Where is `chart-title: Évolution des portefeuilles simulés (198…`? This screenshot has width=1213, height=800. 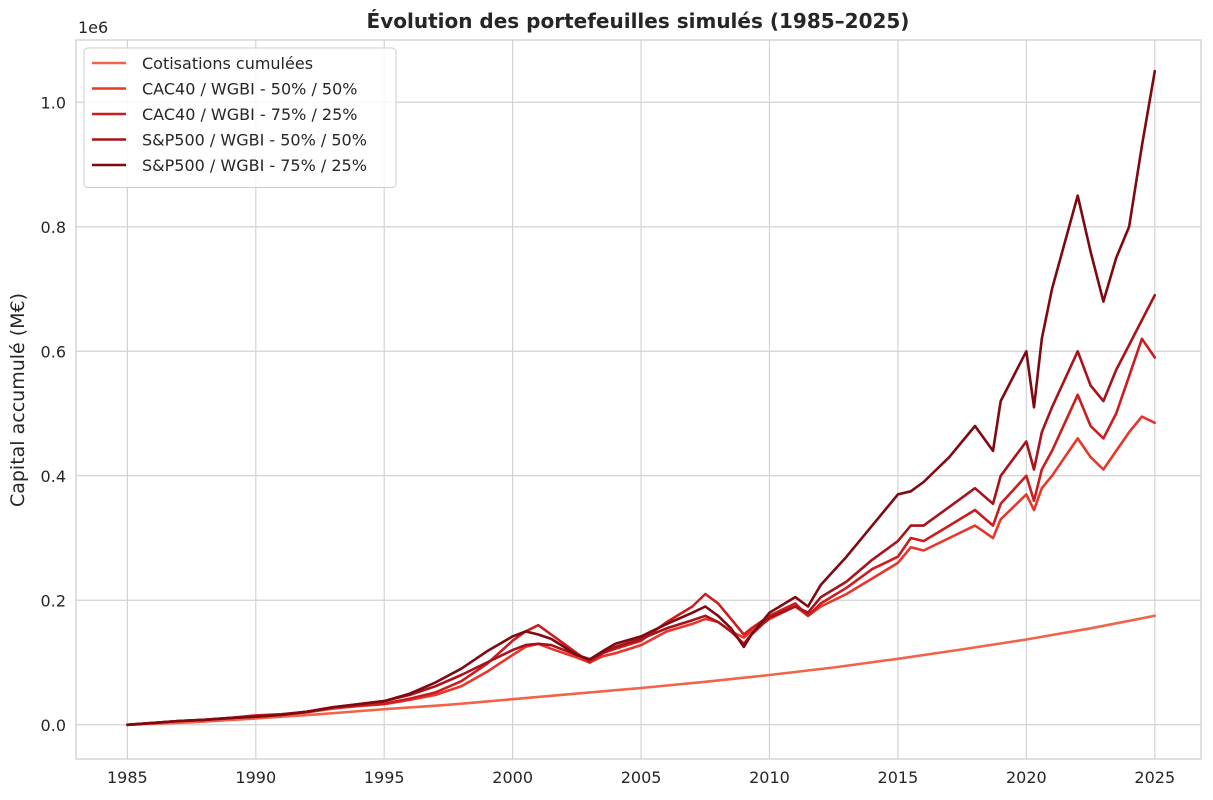
chart-title: Évolution des portefeuilles simulés (198… is located at coordinates (638, 21).